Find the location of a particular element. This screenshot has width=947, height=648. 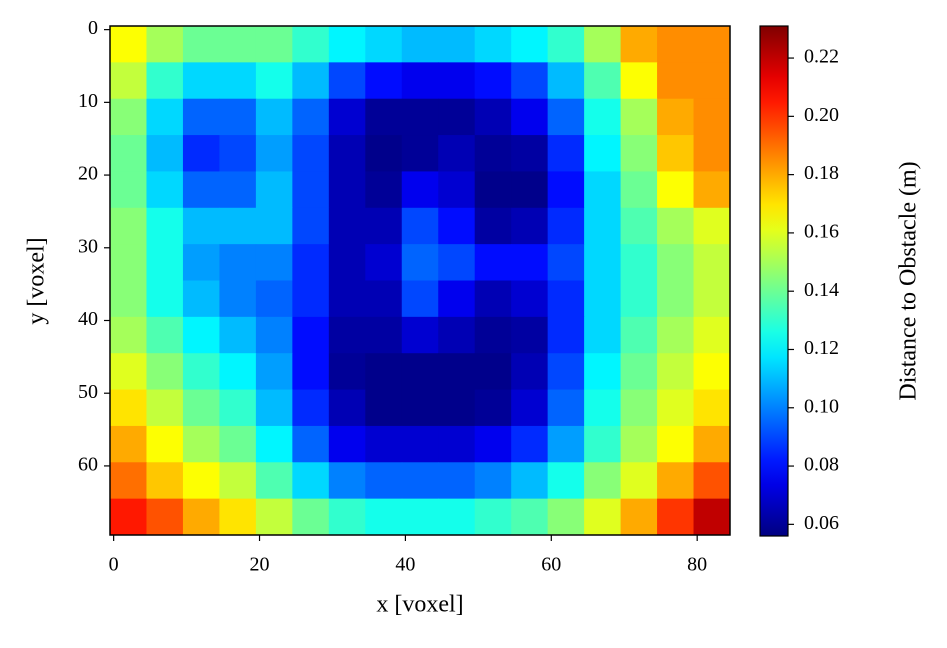

colorbar-tick-label: 0.16 is located at coordinates (821, 232).